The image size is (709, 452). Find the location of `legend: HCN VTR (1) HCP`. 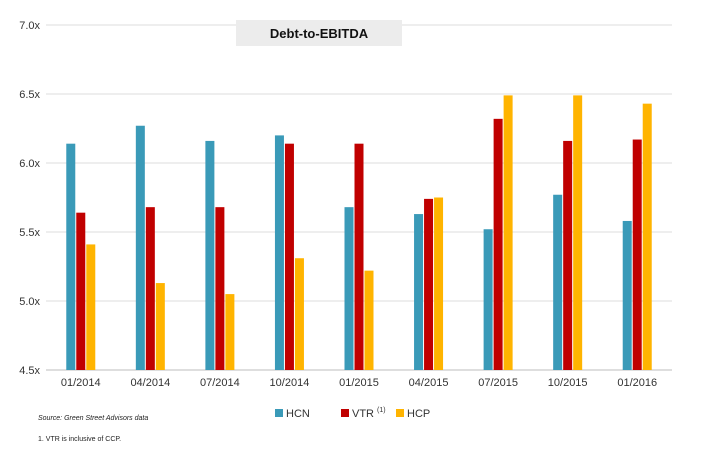

legend: HCN VTR (1) HCP is located at coordinates (352, 413).